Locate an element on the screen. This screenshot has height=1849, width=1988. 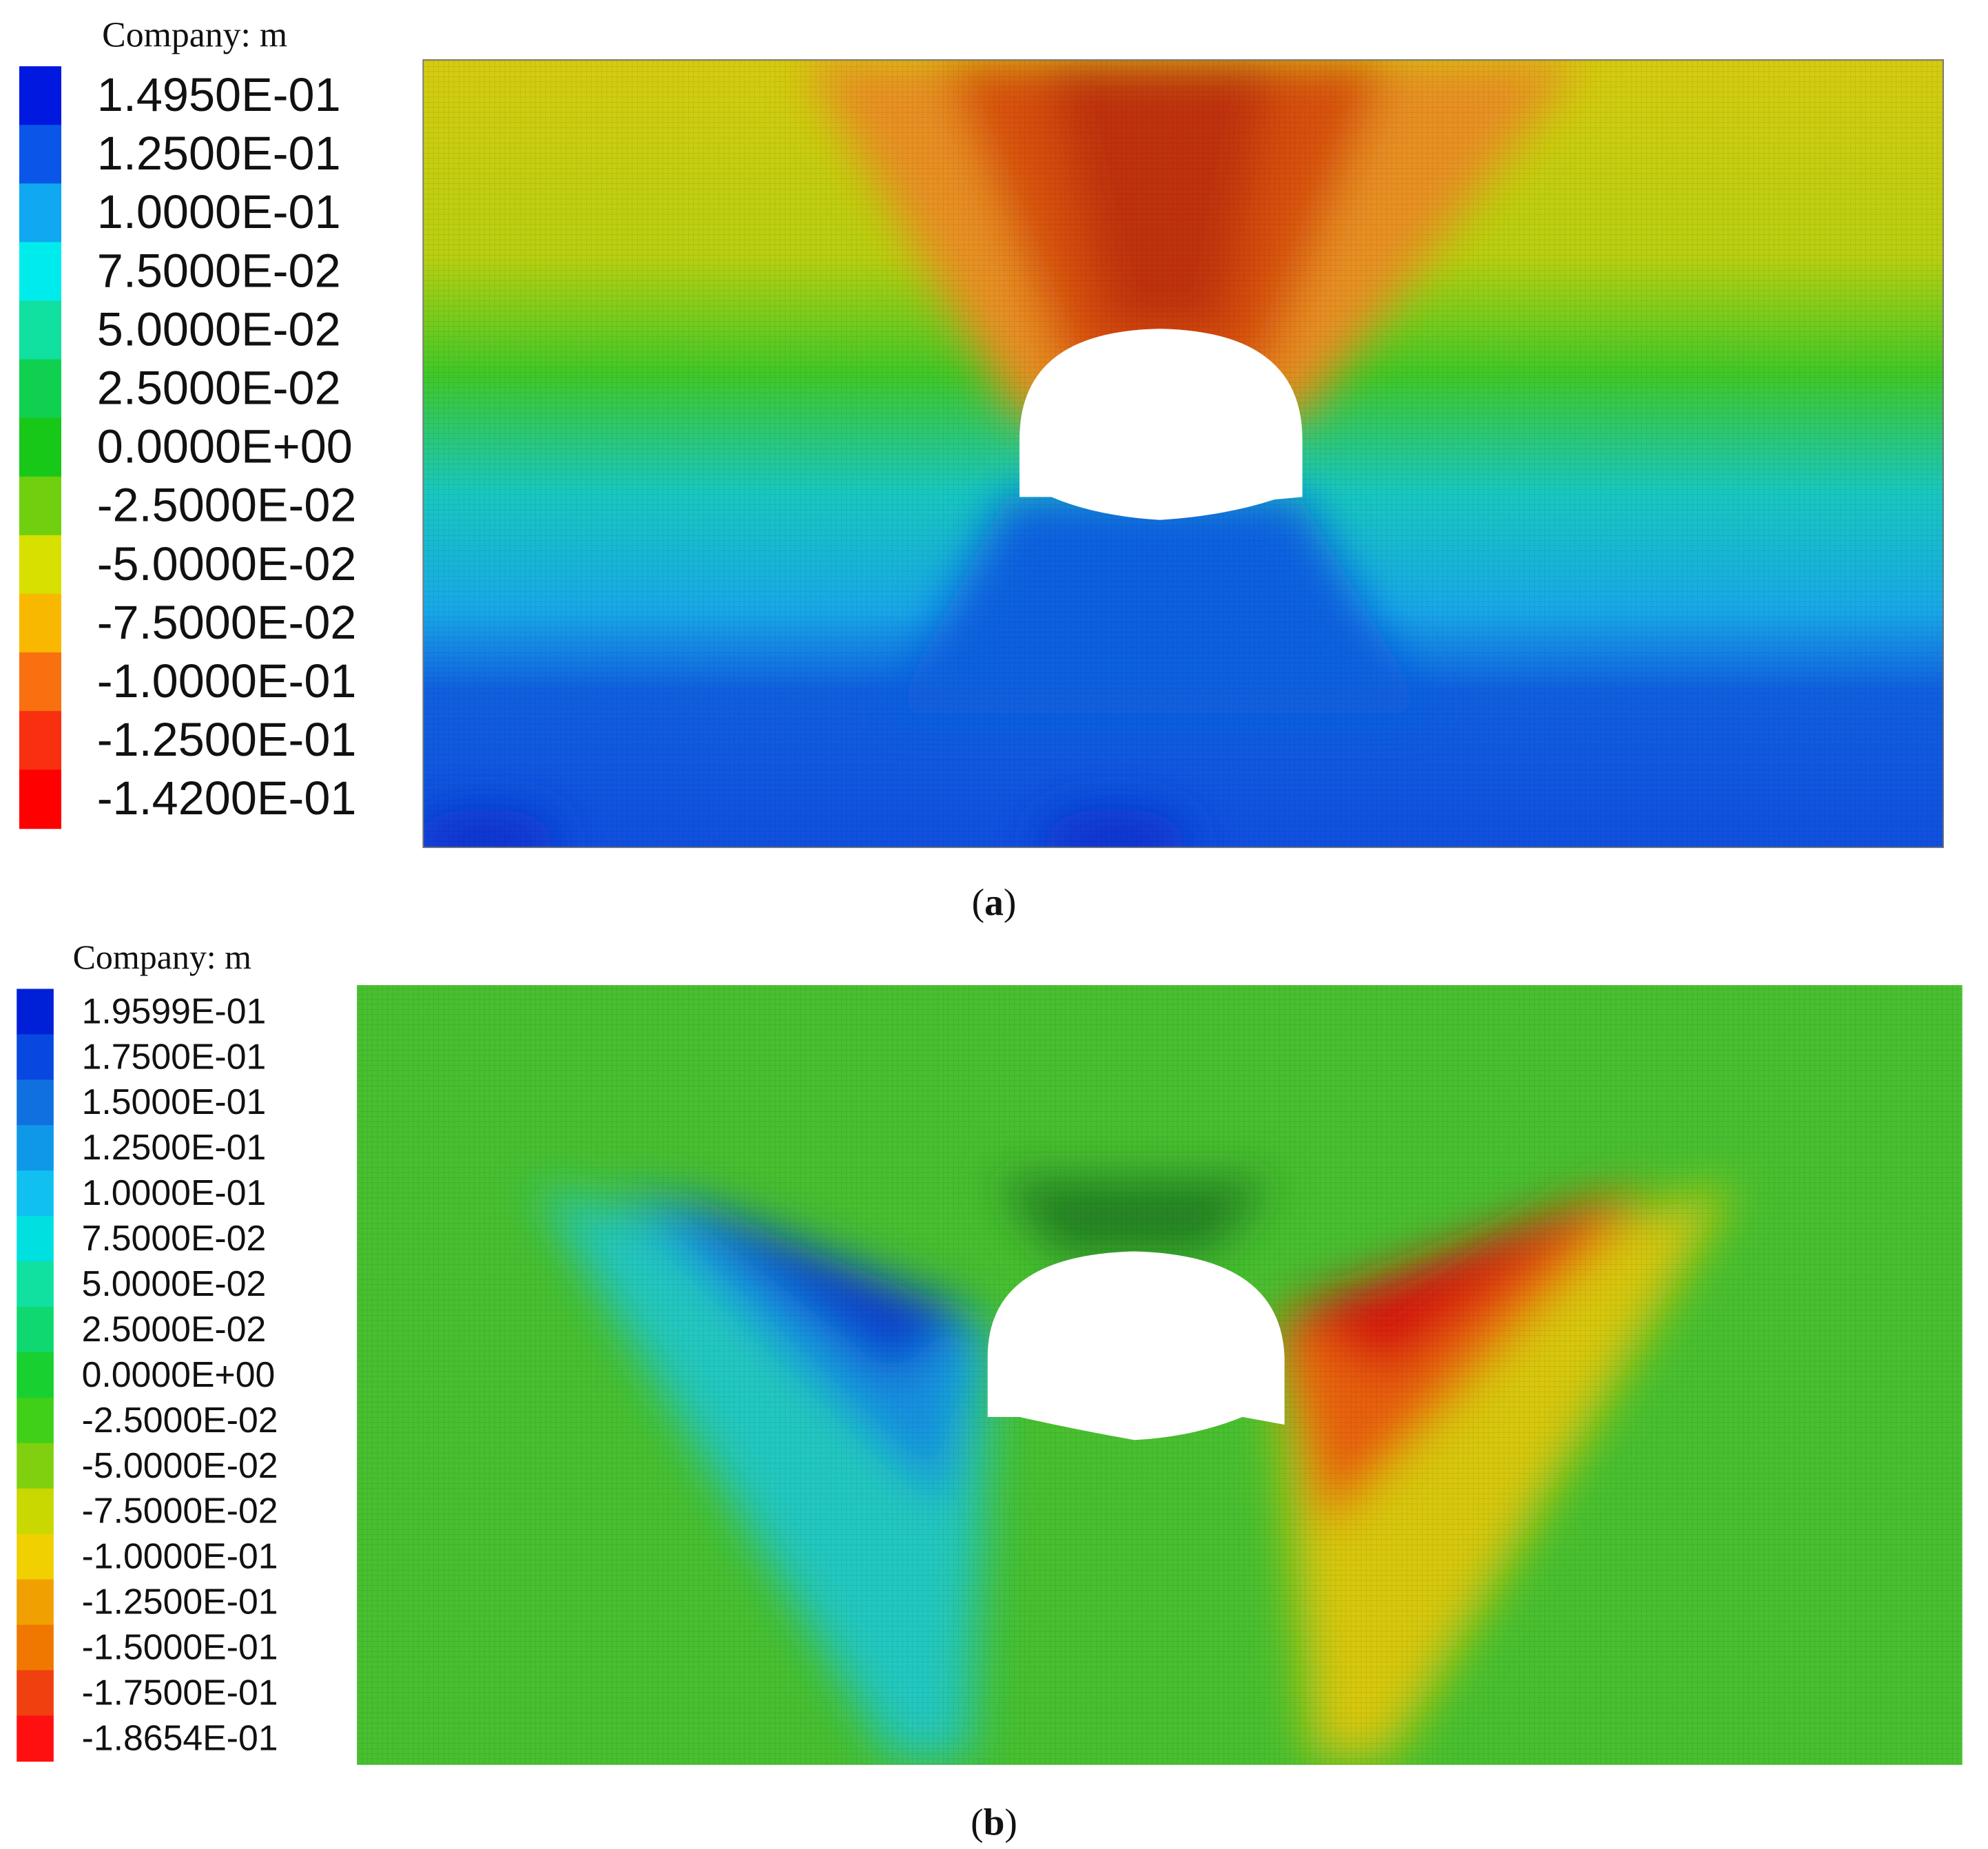
legend-label: 1.9599E-01 is located at coordinates (174, 1011).